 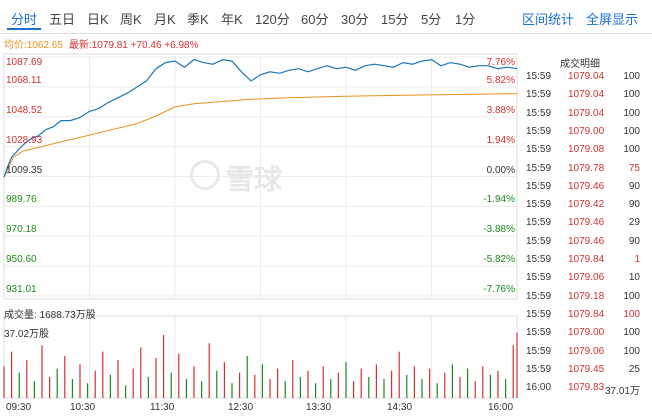 I want to click on price-tick-label: 950.60, so click(x=21, y=260).